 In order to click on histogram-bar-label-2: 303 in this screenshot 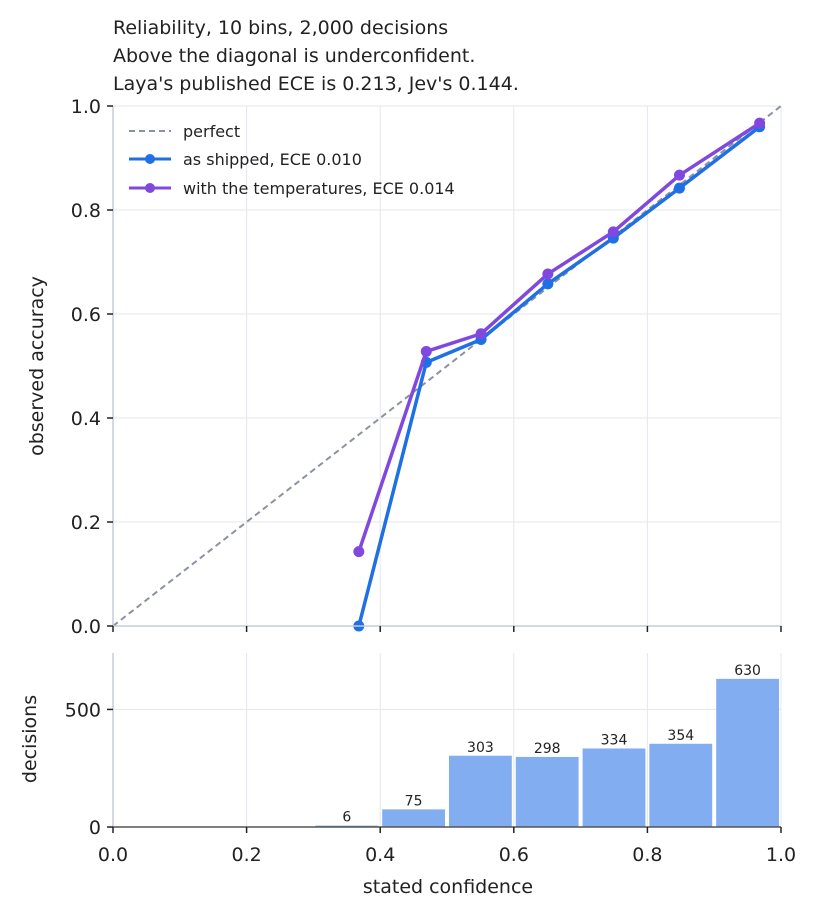, I will do `click(480, 748)`.